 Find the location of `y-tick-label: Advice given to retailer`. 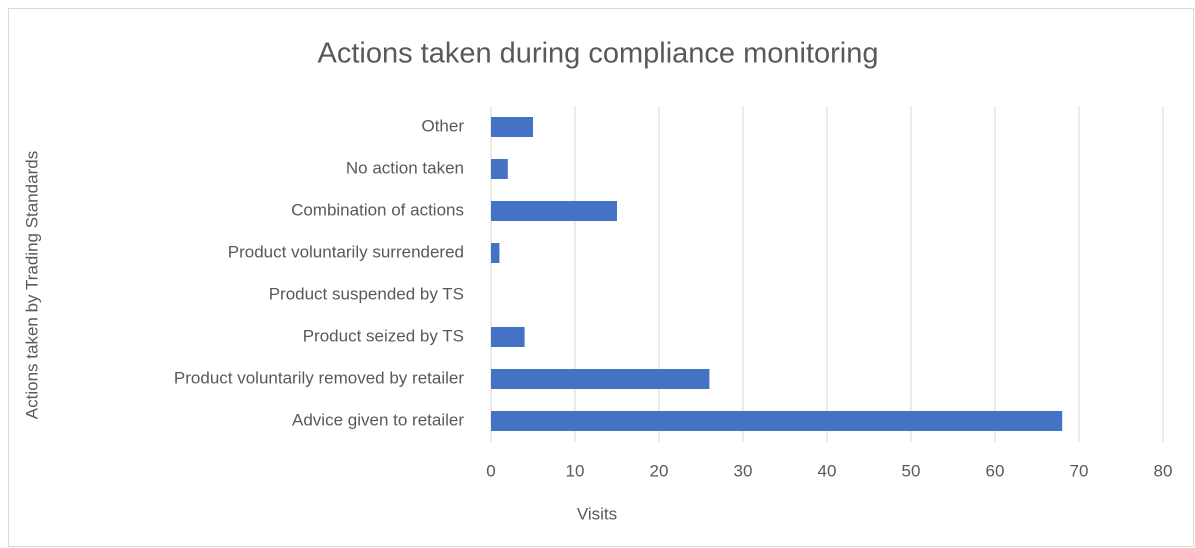

y-tick-label: Advice given to retailer is located at coordinates (378, 419).